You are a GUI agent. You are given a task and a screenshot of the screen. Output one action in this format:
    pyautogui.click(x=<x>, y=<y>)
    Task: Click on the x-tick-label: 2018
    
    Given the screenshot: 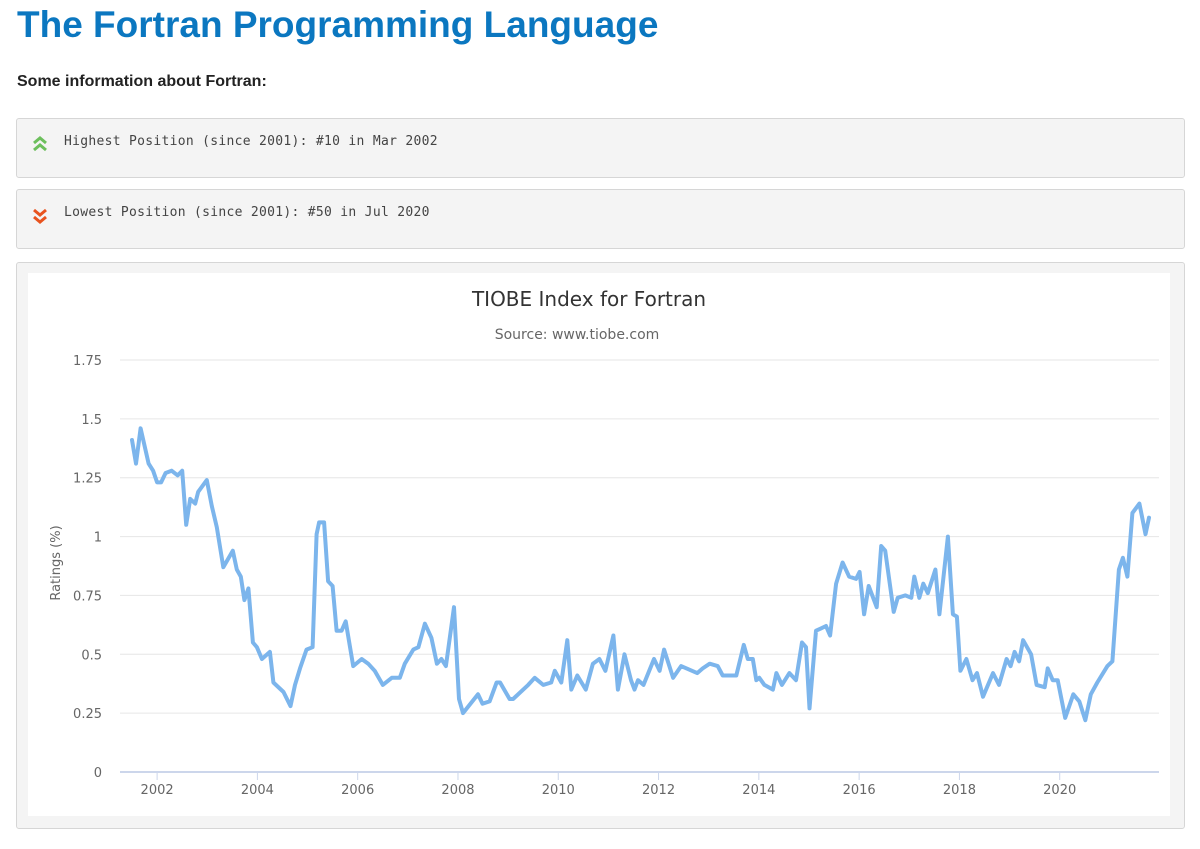 What is the action you would take?
    pyautogui.click(x=959, y=790)
    